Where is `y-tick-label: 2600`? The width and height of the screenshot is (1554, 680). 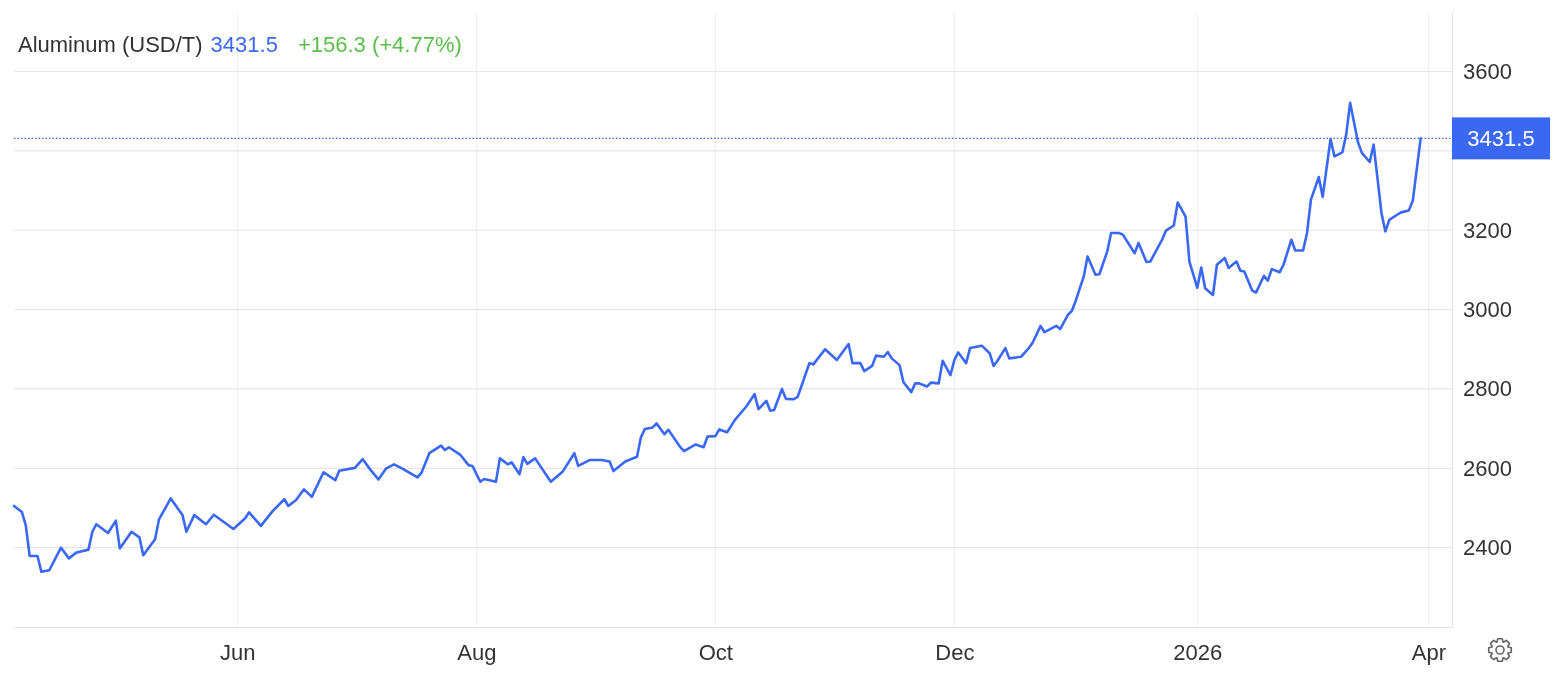
y-tick-label: 2600 is located at coordinates (1487, 468).